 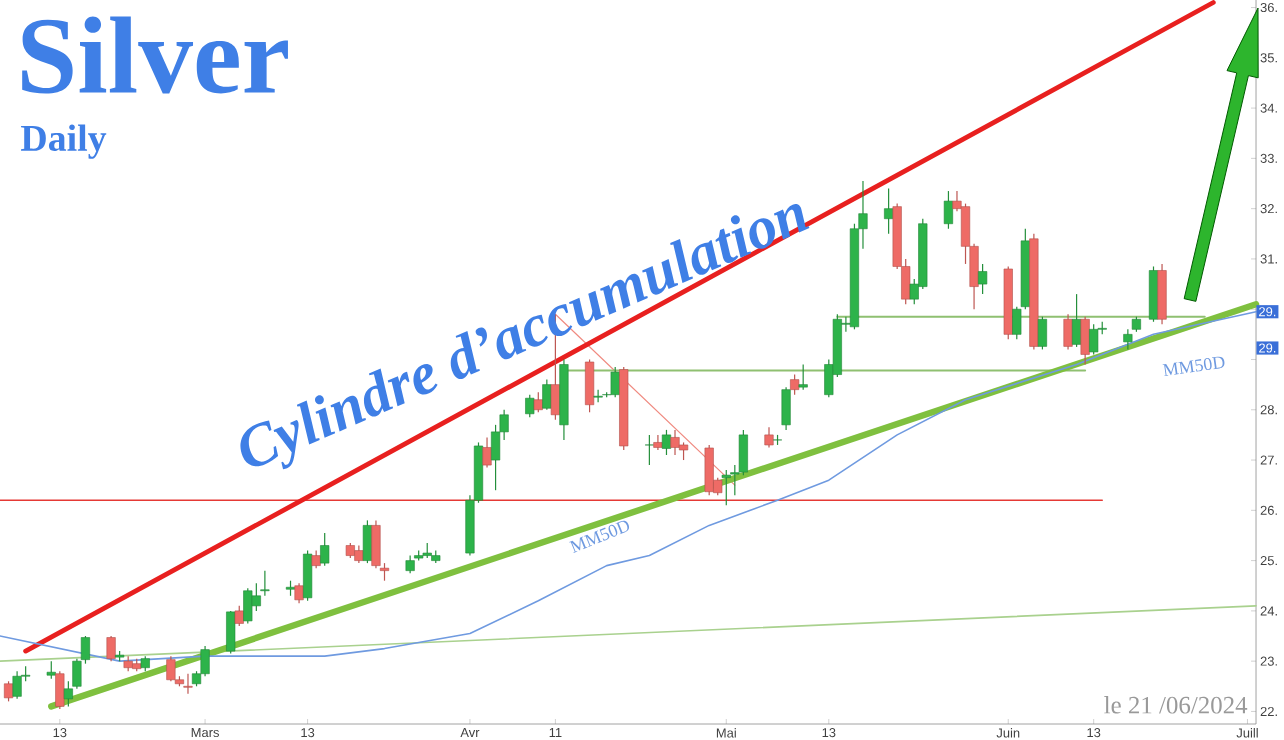 I want to click on chart-title: Silver, so click(x=155, y=55).